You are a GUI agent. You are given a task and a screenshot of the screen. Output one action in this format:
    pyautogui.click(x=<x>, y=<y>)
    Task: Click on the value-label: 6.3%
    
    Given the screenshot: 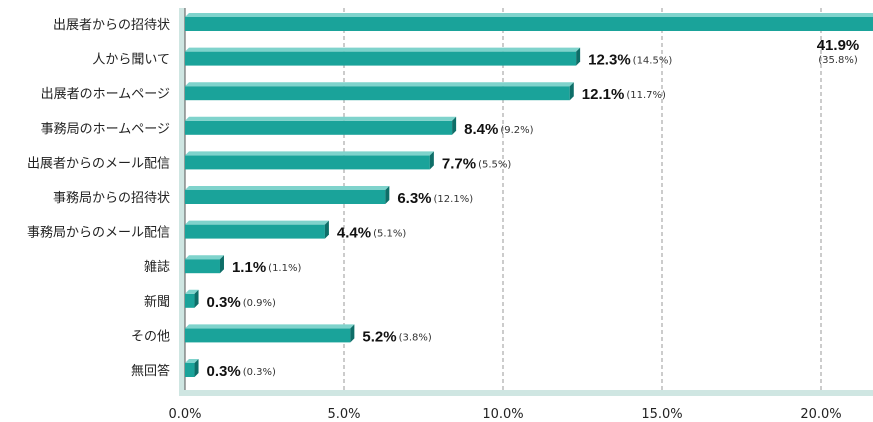 What is the action you would take?
    pyautogui.click(x=414, y=198)
    